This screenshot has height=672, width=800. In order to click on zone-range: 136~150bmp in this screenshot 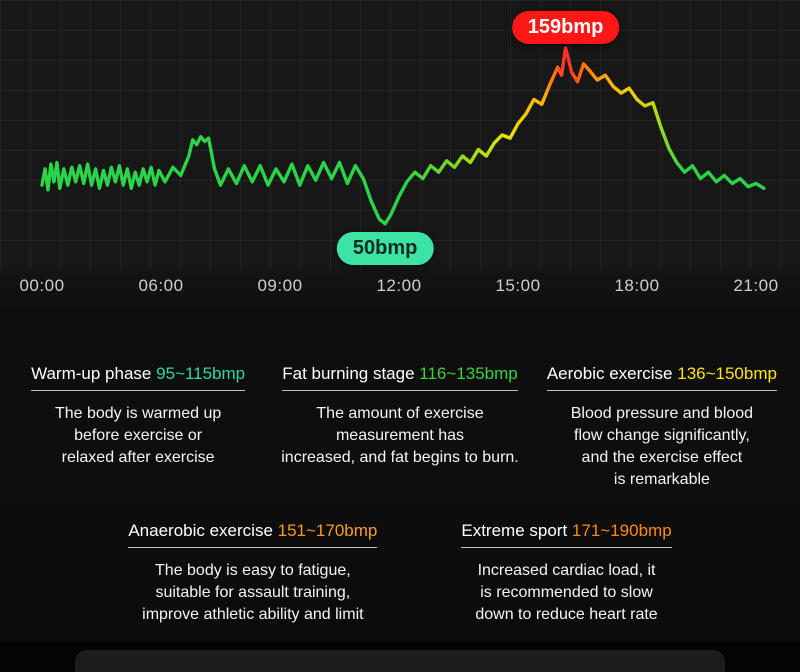, I will do `click(727, 373)`.